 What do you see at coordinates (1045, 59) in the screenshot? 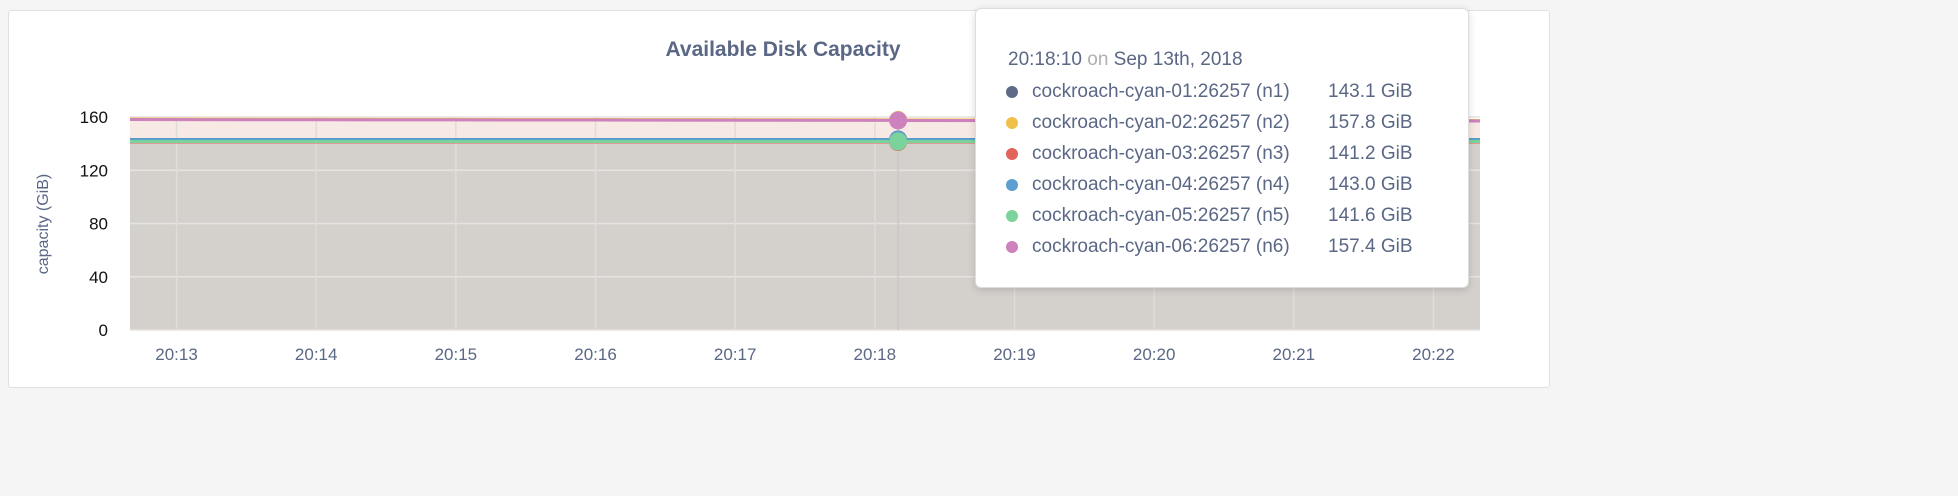
I see `tooltip-time: 20:18:10` at bounding box center [1045, 59].